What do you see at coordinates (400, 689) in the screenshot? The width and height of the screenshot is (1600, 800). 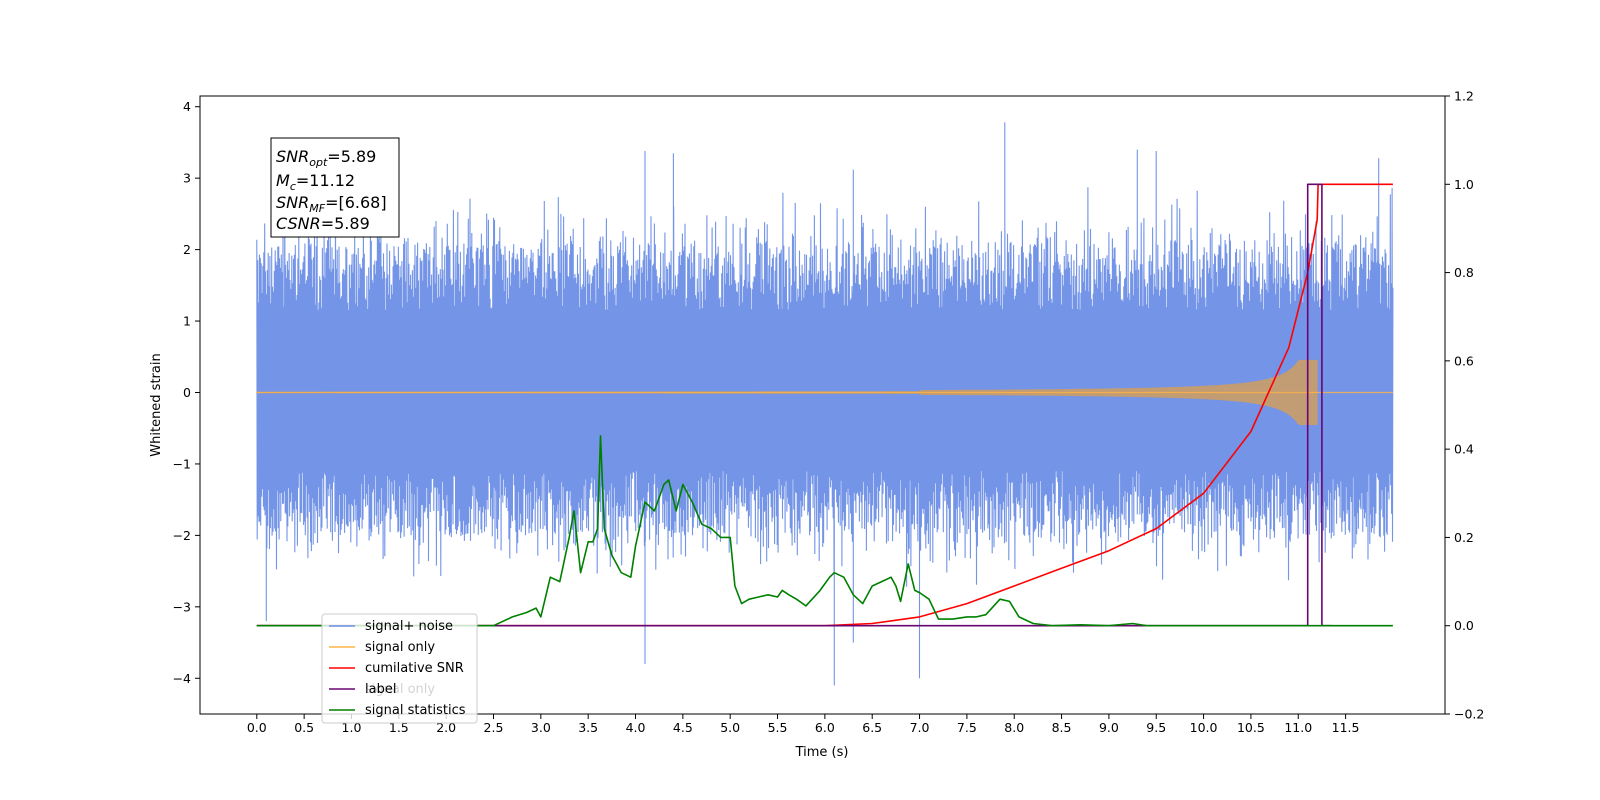 I see `legend-hidden-label: signal only` at bounding box center [400, 689].